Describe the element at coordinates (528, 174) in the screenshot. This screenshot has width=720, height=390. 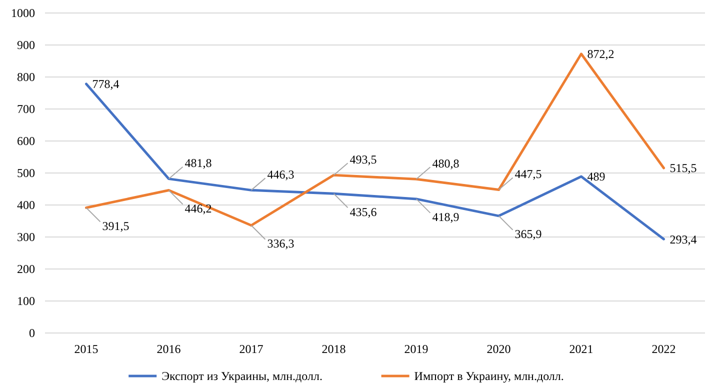
I see `data-label: 447,5` at that location.